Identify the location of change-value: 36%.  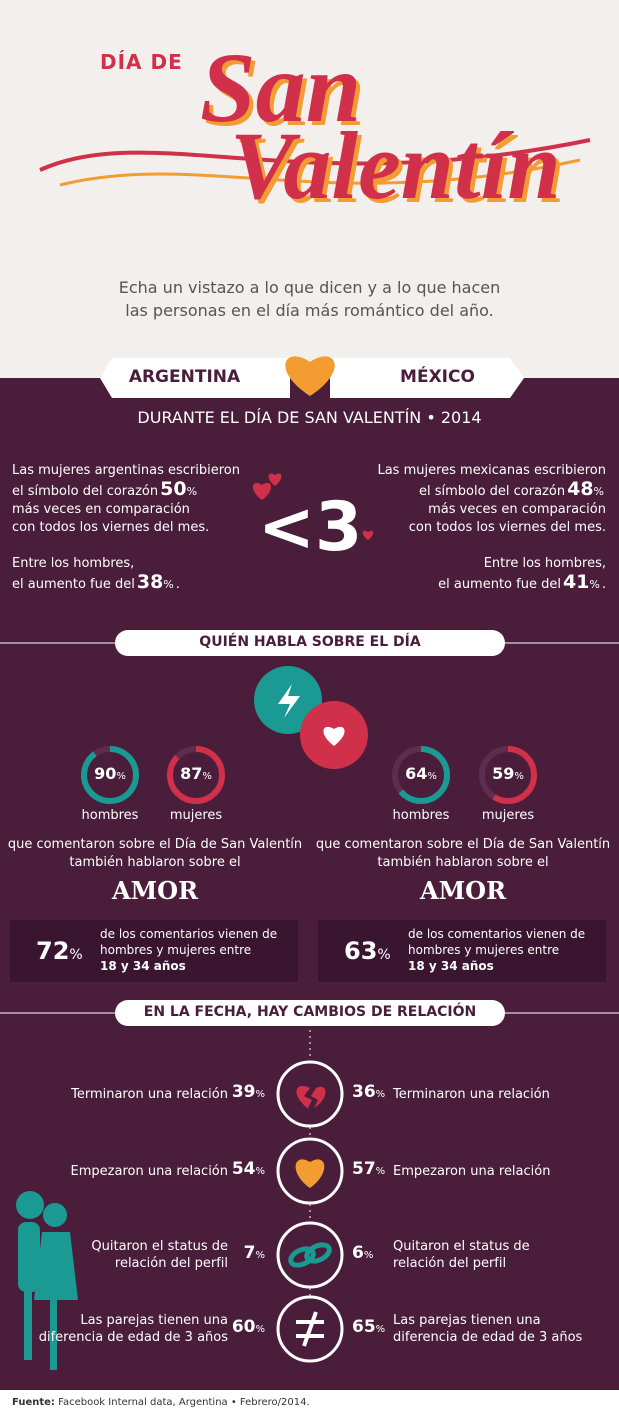
(368, 1092).